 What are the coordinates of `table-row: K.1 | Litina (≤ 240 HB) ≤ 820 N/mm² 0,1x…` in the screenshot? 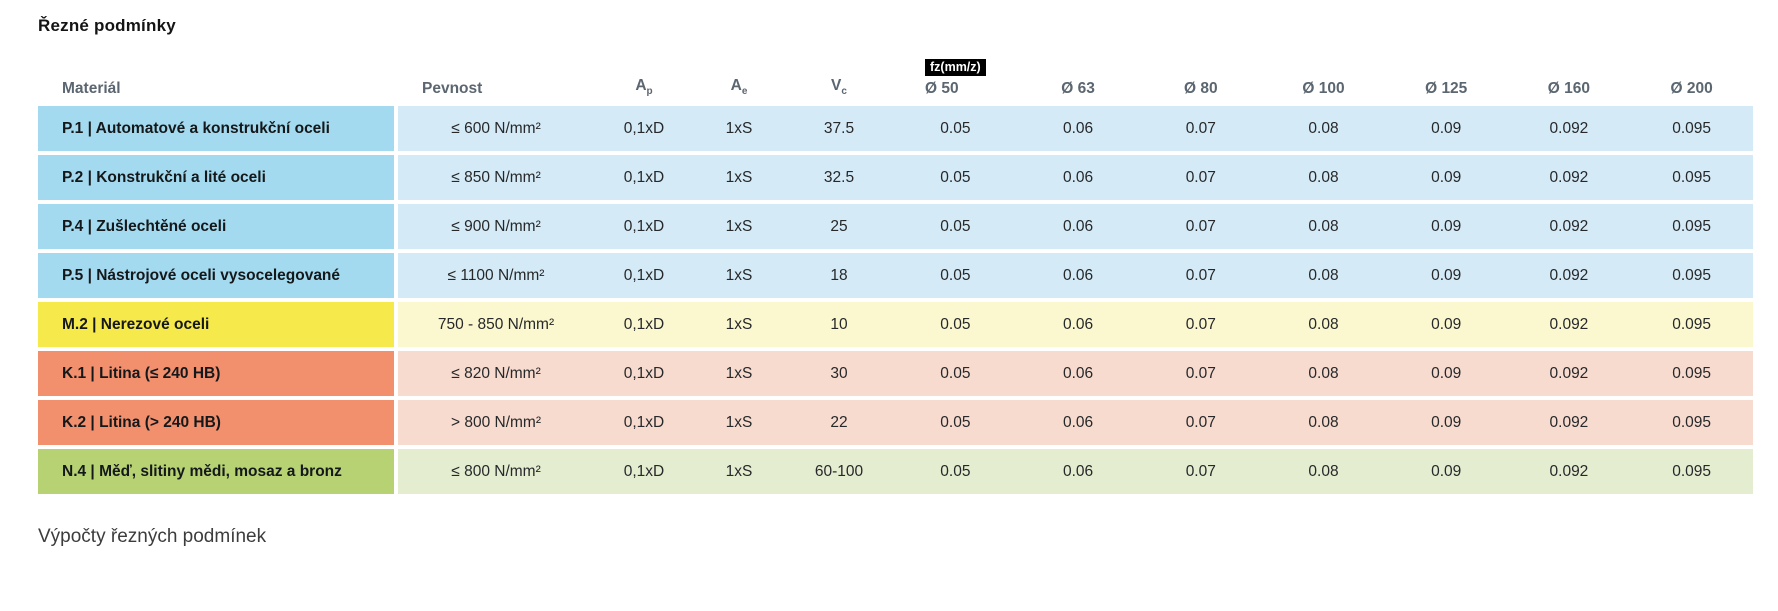 It's located at (895, 373).